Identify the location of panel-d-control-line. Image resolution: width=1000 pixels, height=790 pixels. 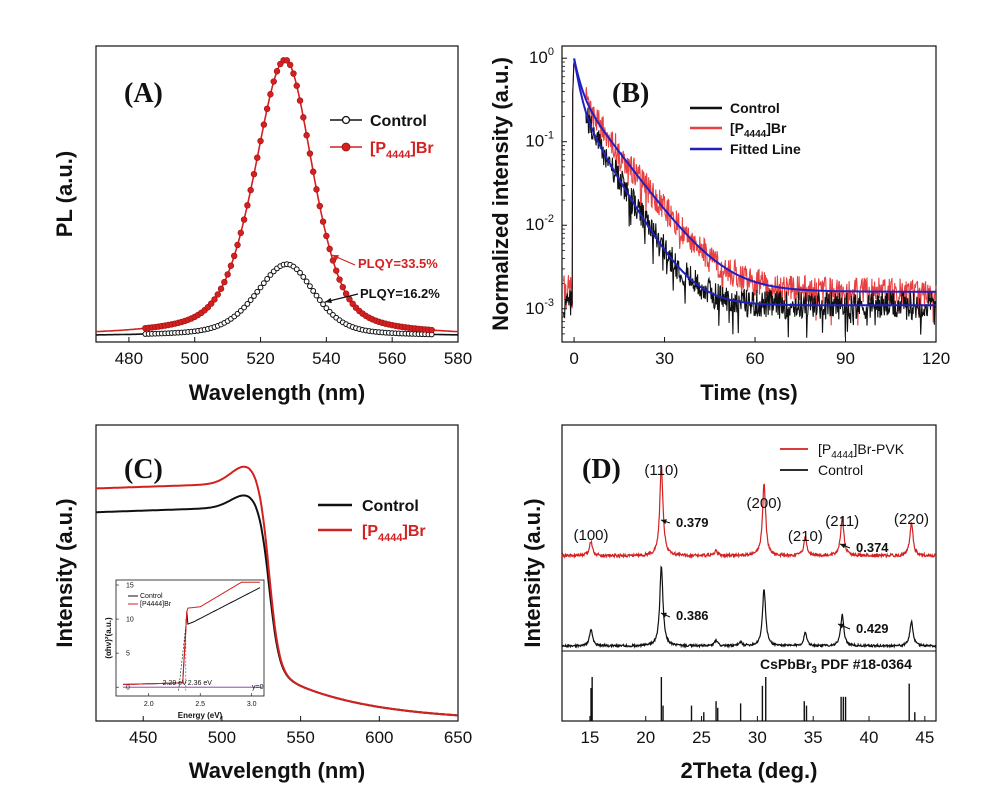
(749, 607).